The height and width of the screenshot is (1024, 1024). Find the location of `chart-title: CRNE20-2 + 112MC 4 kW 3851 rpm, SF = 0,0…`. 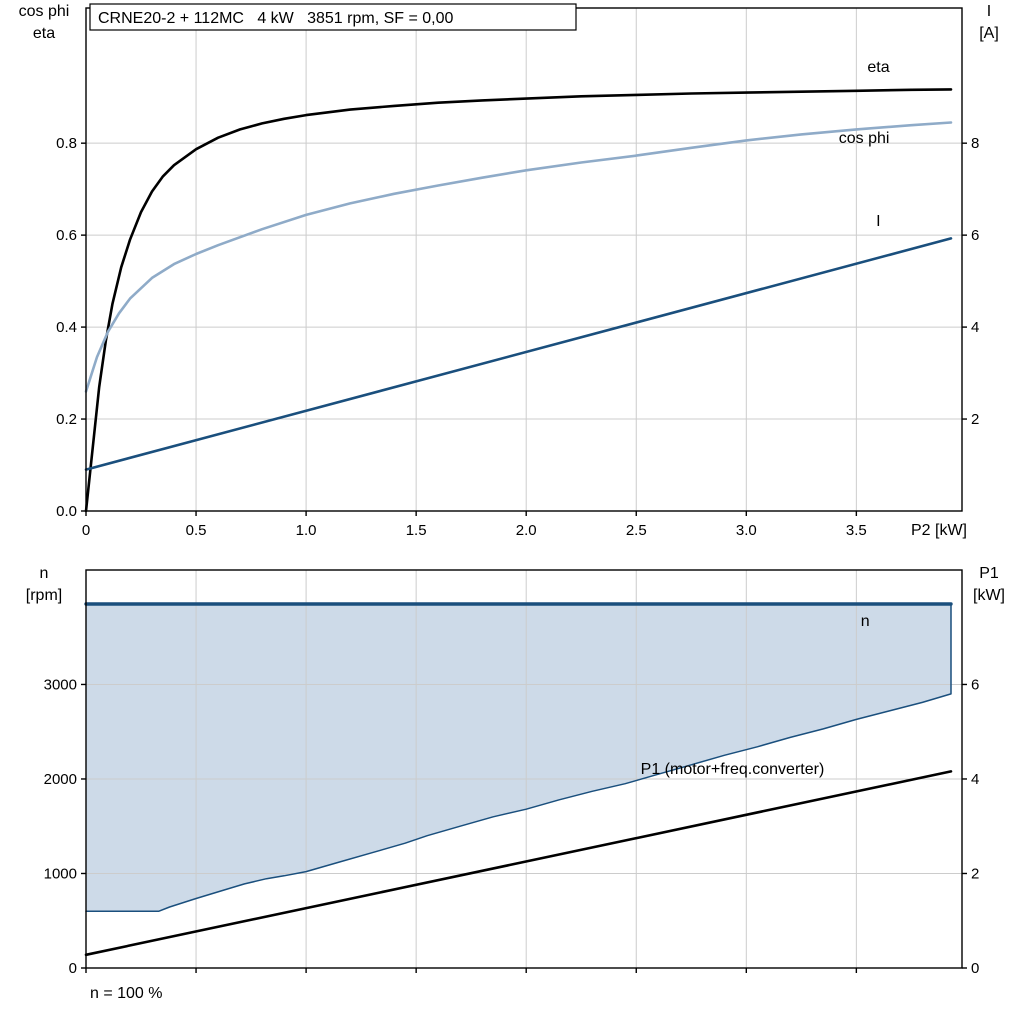

chart-title: CRNE20-2 + 112MC 4 kW 3851 rpm, SF = 0,0… is located at coordinates (276, 18).